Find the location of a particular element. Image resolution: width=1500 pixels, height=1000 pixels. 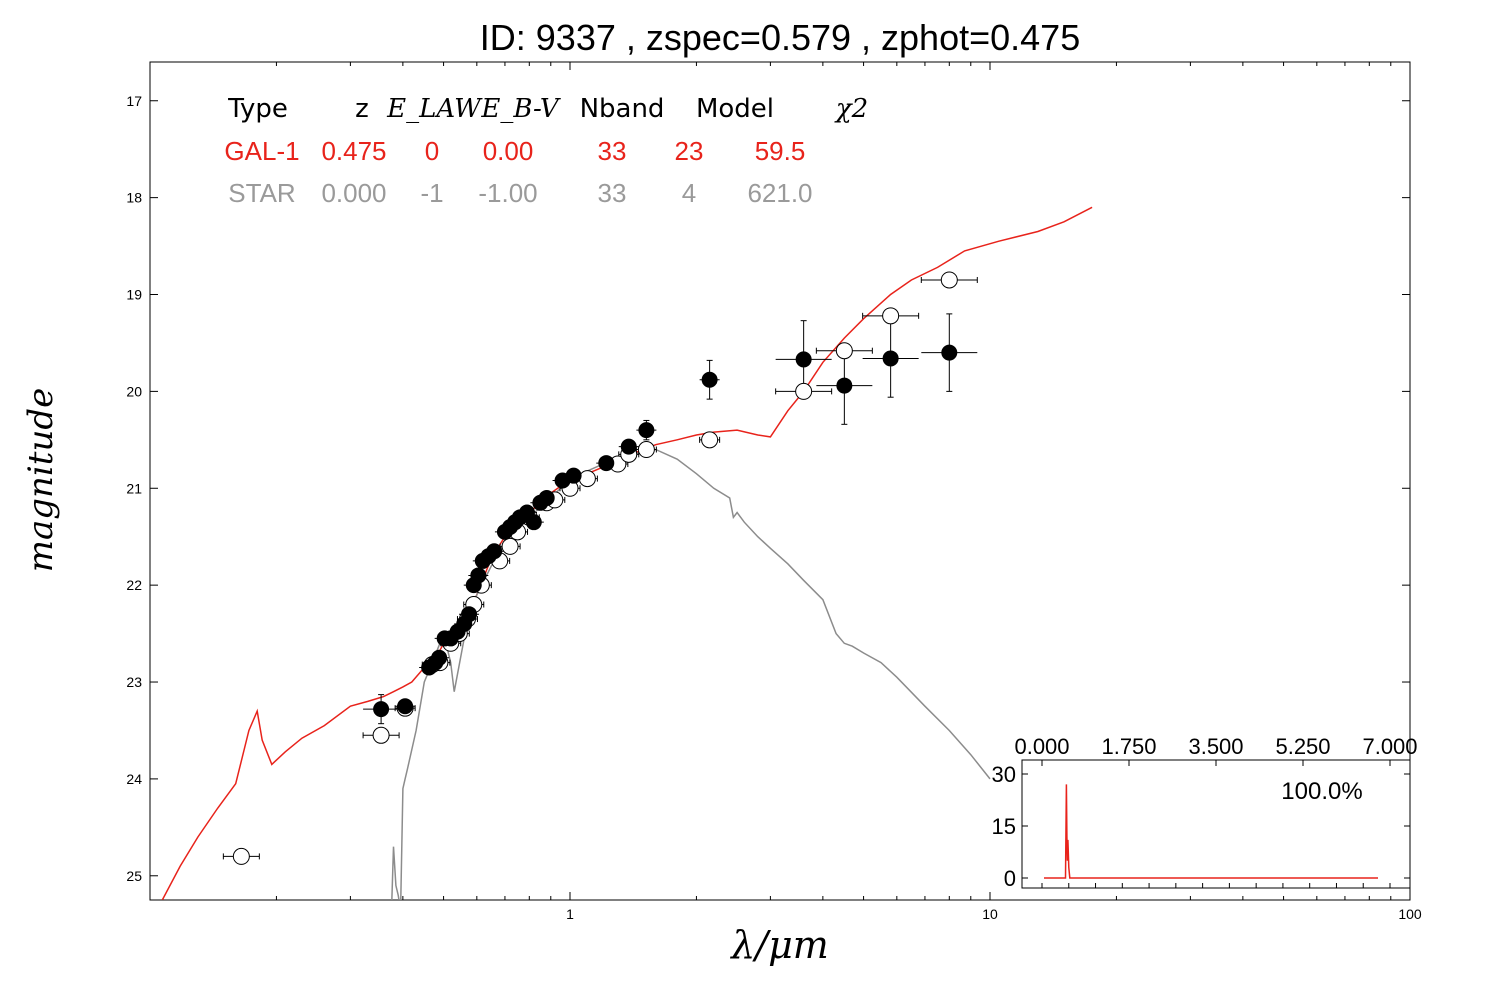

inset-y-tick-label: 15 is located at coordinates (1004, 826).